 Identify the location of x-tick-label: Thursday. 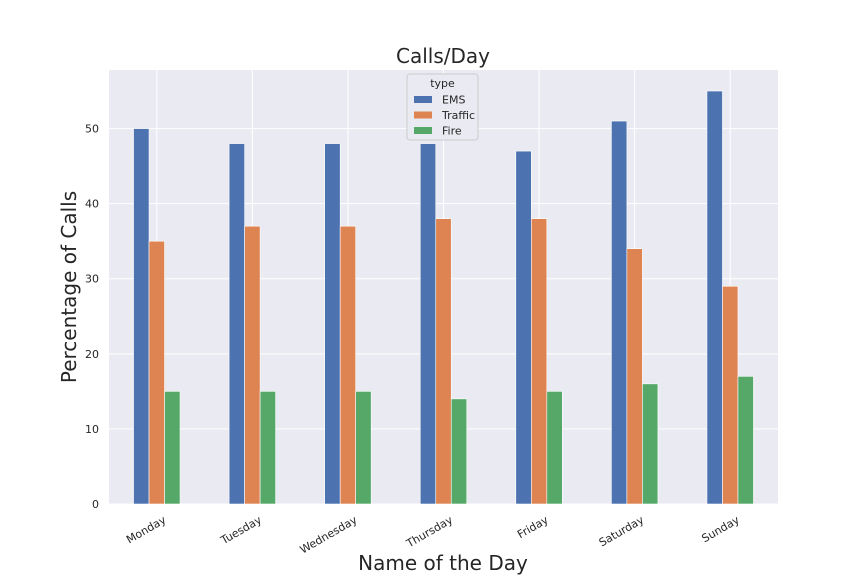
(429, 532).